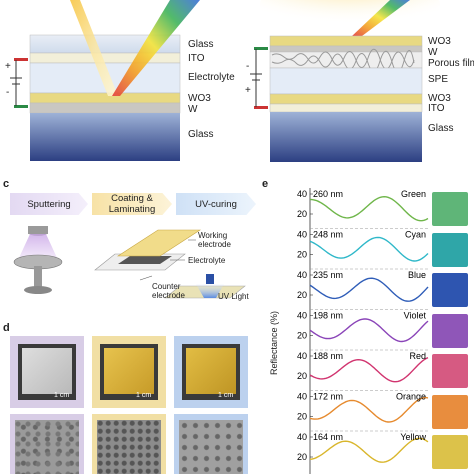 The width and height of the screenshot is (474, 474). What do you see at coordinates (328, 316) in the screenshot?
I see `thickness-label: 198 nm` at bounding box center [328, 316].